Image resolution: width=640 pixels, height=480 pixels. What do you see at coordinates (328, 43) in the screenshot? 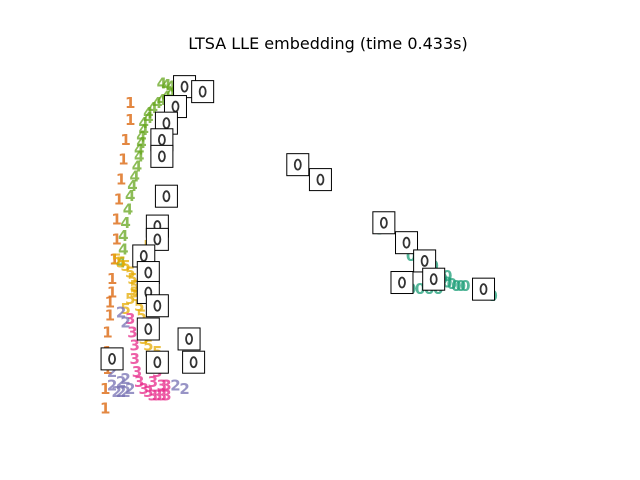
I see `chart-title: LTSA LLE embedding (time 0.433s)` at bounding box center [328, 43].